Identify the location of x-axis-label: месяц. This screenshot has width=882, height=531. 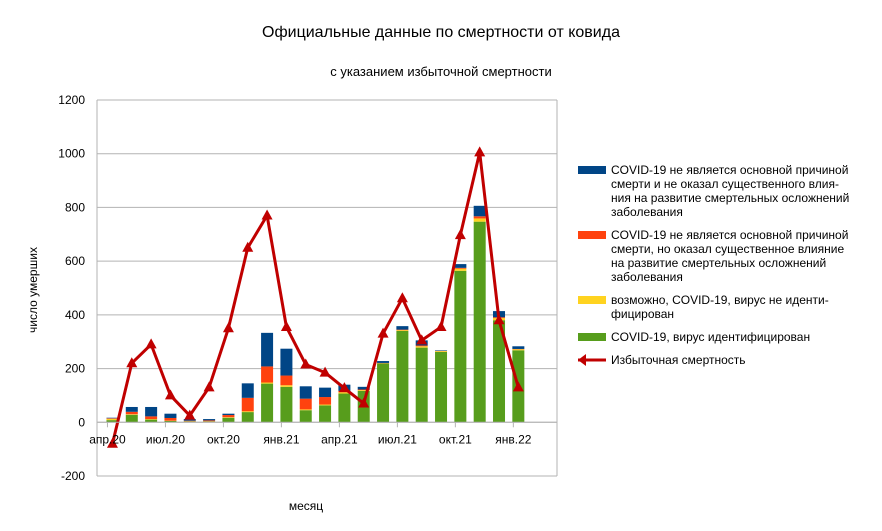
(306, 506).